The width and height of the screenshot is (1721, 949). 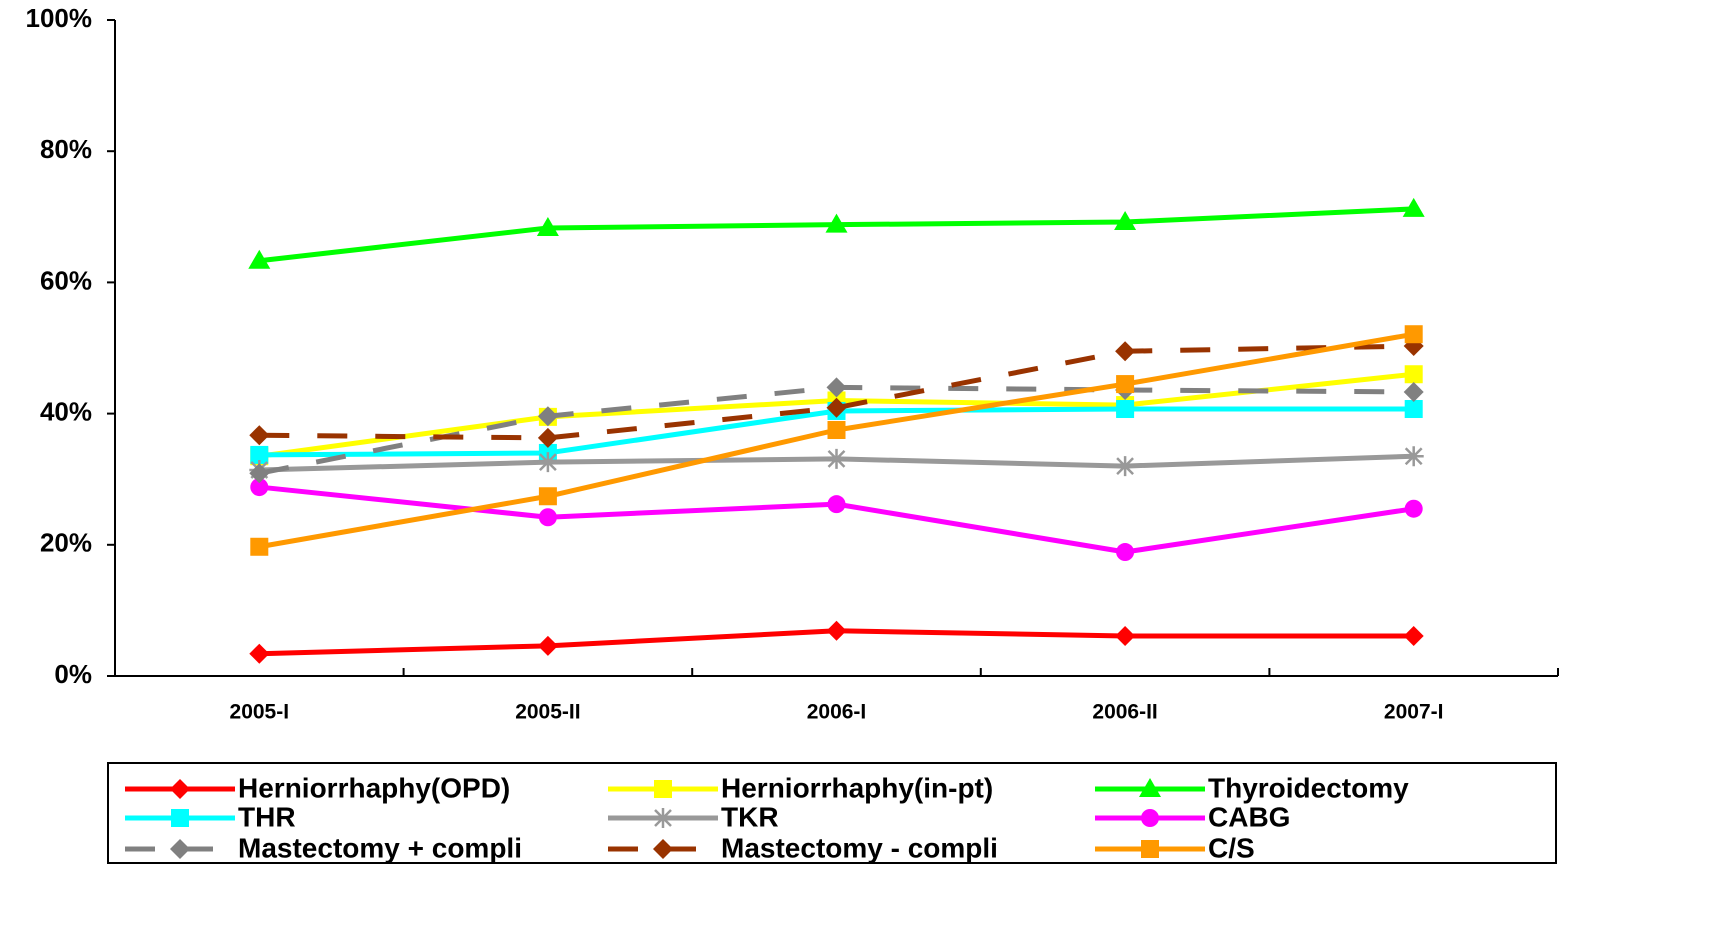 What do you see at coordinates (1124, 712) in the screenshot?
I see `x-tick-label: 2006-II` at bounding box center [1124, 712].